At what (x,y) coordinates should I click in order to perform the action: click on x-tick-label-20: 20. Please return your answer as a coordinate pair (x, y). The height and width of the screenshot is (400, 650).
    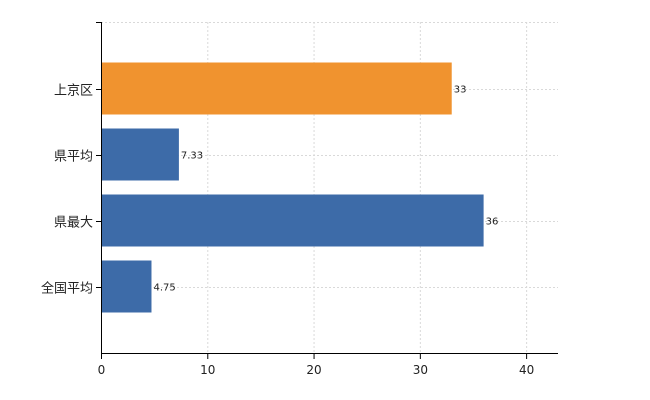
    Looking at the image, I should click on (313, 370).